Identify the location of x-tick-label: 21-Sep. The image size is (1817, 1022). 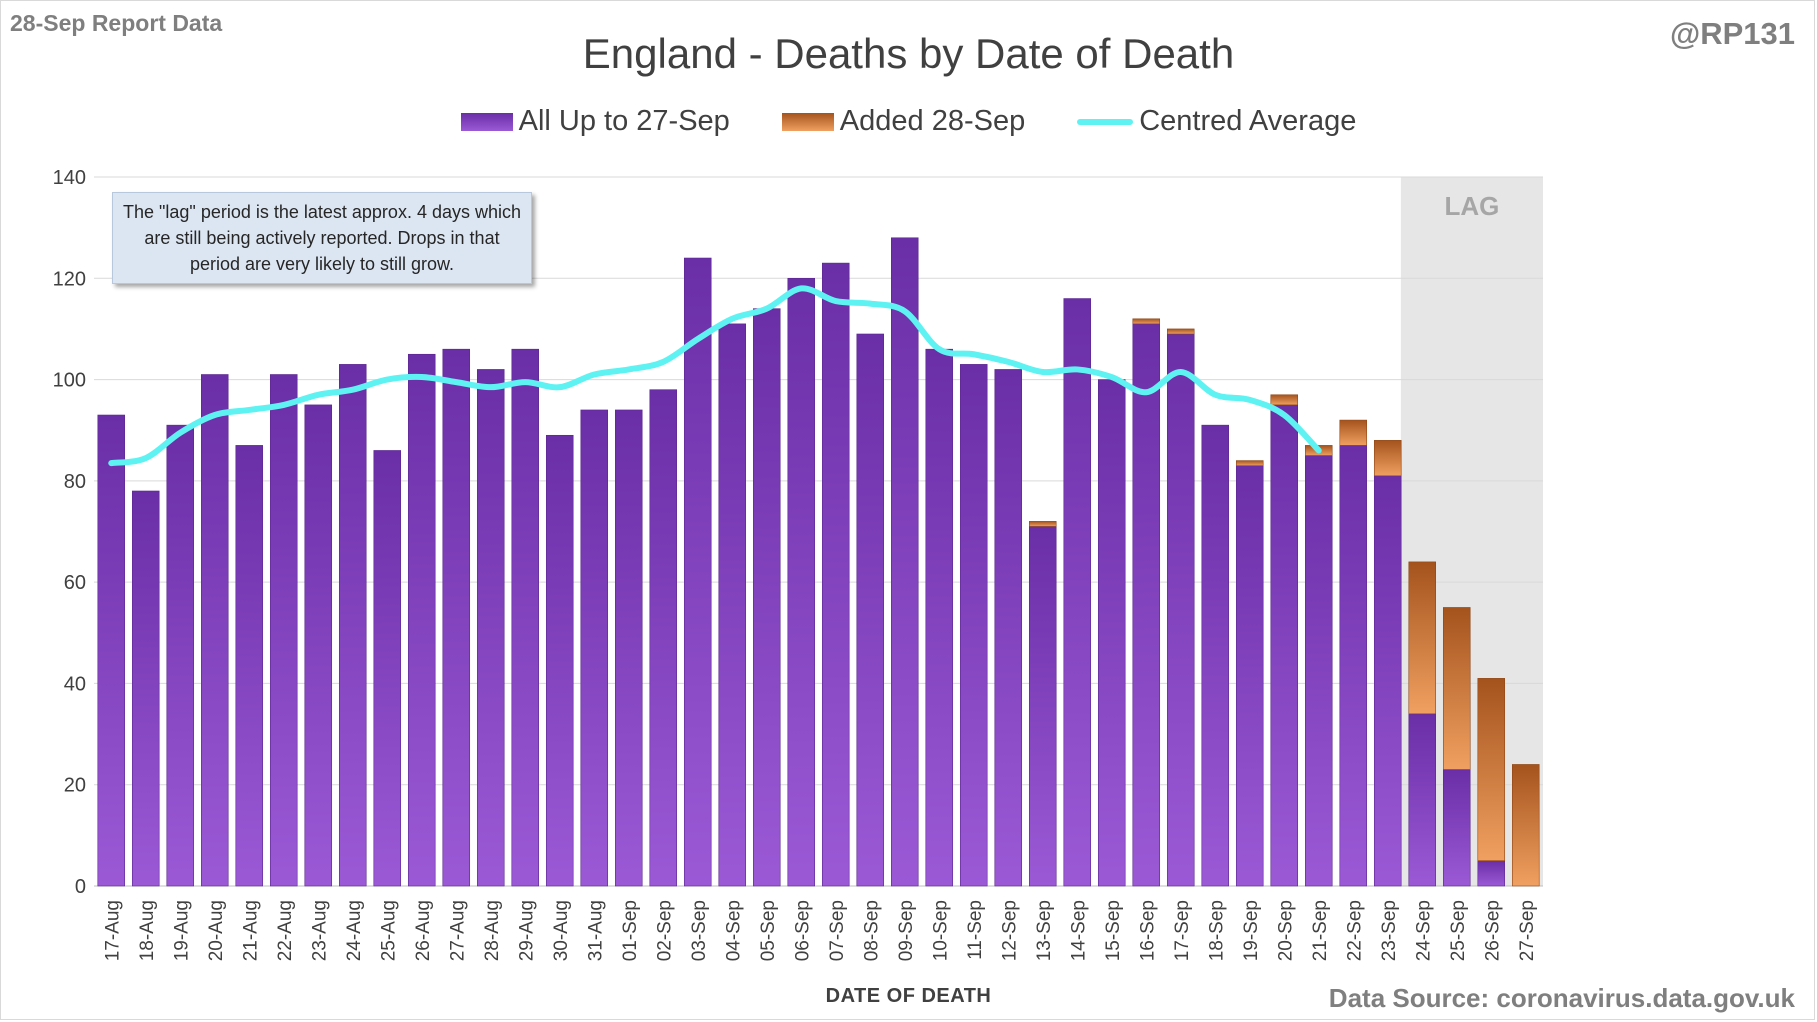
(1320, 930).